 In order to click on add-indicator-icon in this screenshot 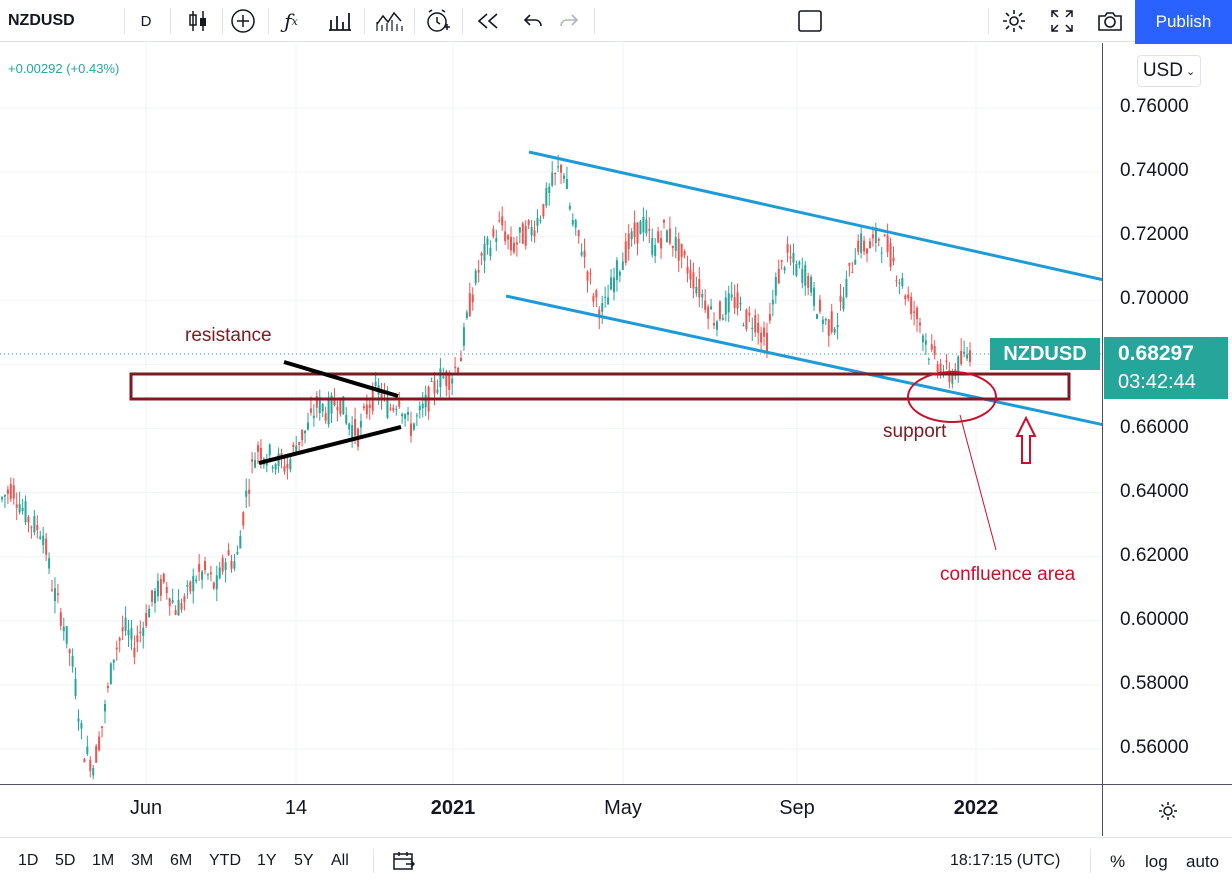, I will do `click(243, 21)`.